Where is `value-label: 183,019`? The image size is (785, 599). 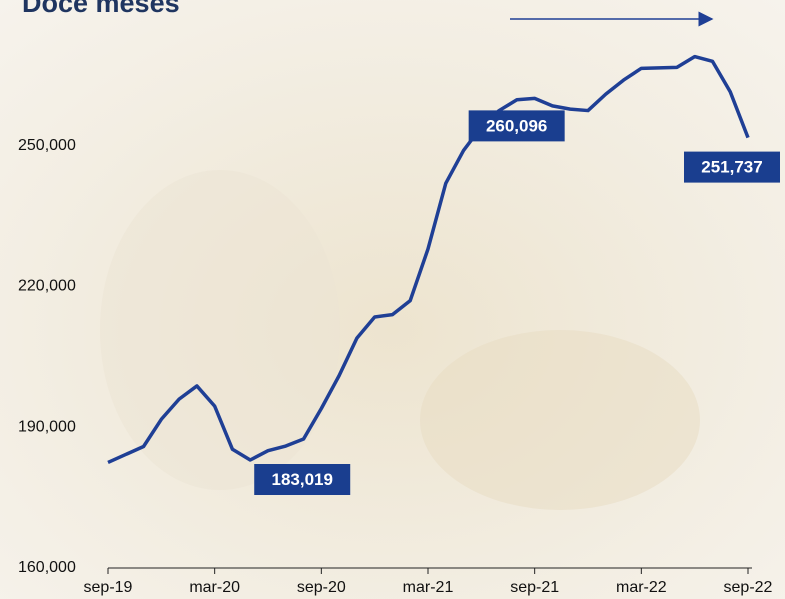
value-label: 183,019 is located at coordinates (301, 479).